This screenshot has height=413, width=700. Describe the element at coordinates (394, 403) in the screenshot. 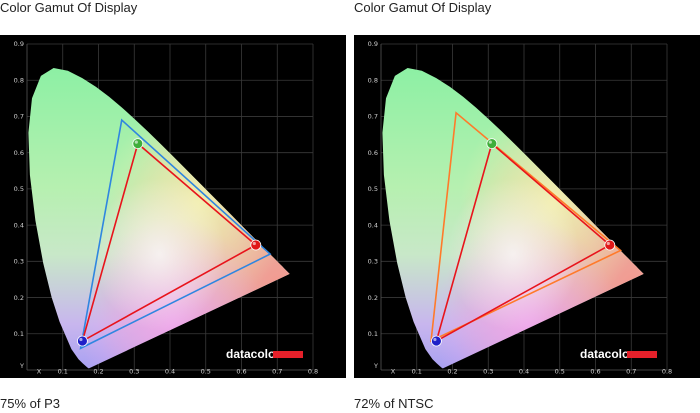

I see `caption-right: 72% of NTSC` at that location.